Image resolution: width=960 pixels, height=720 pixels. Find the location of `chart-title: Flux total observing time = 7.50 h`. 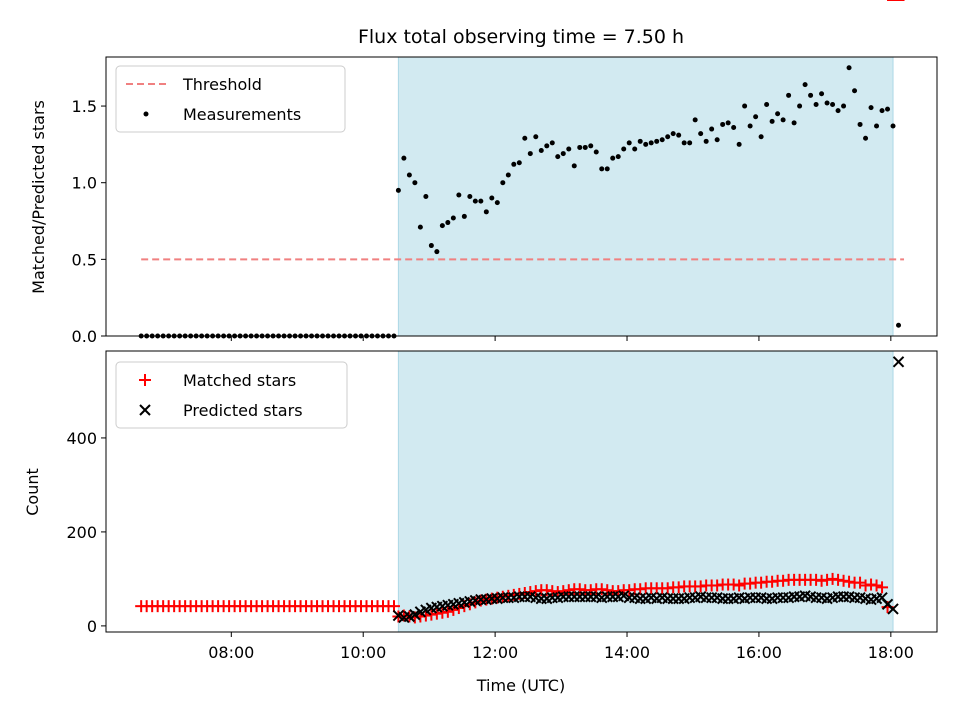

chart-title: Flux total observing time = 7.50 h is located at coordinates (521, 37).